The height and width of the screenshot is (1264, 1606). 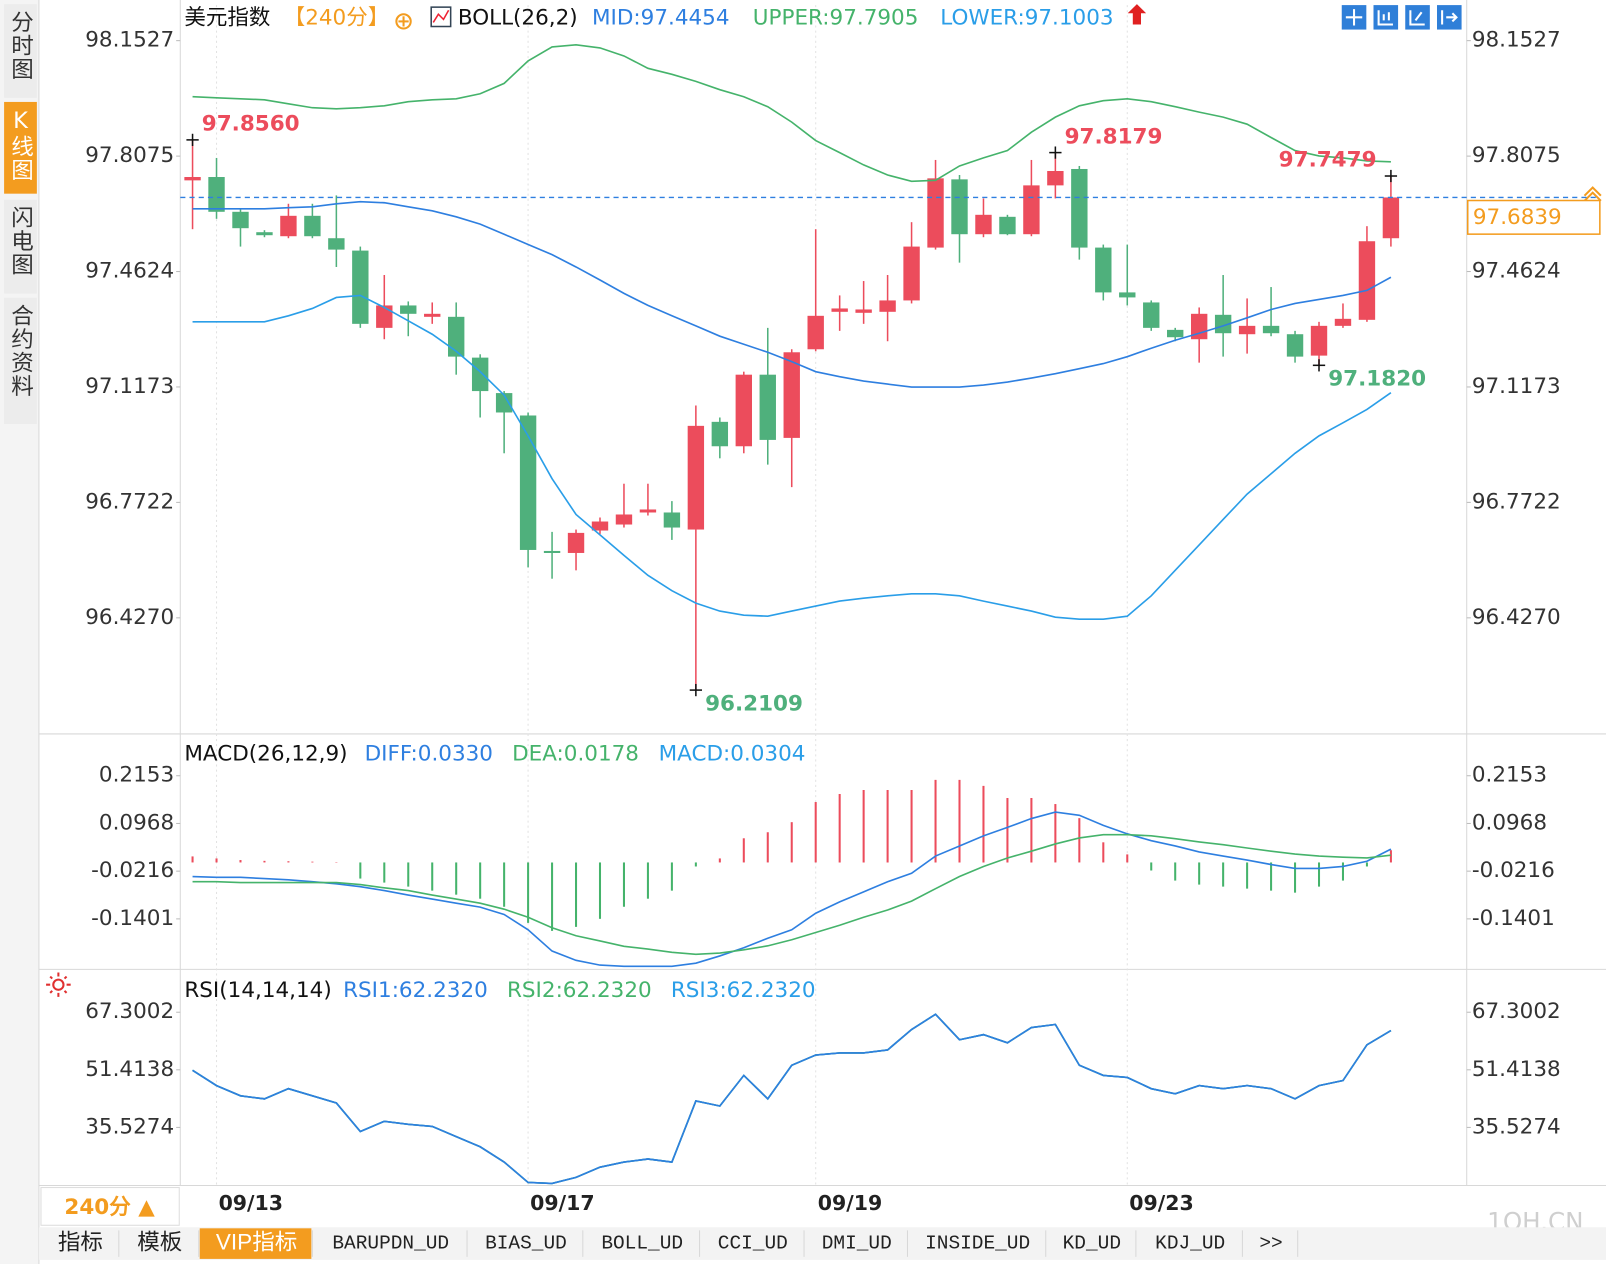 I want to click on macd-line, so click(x=792, y=894).